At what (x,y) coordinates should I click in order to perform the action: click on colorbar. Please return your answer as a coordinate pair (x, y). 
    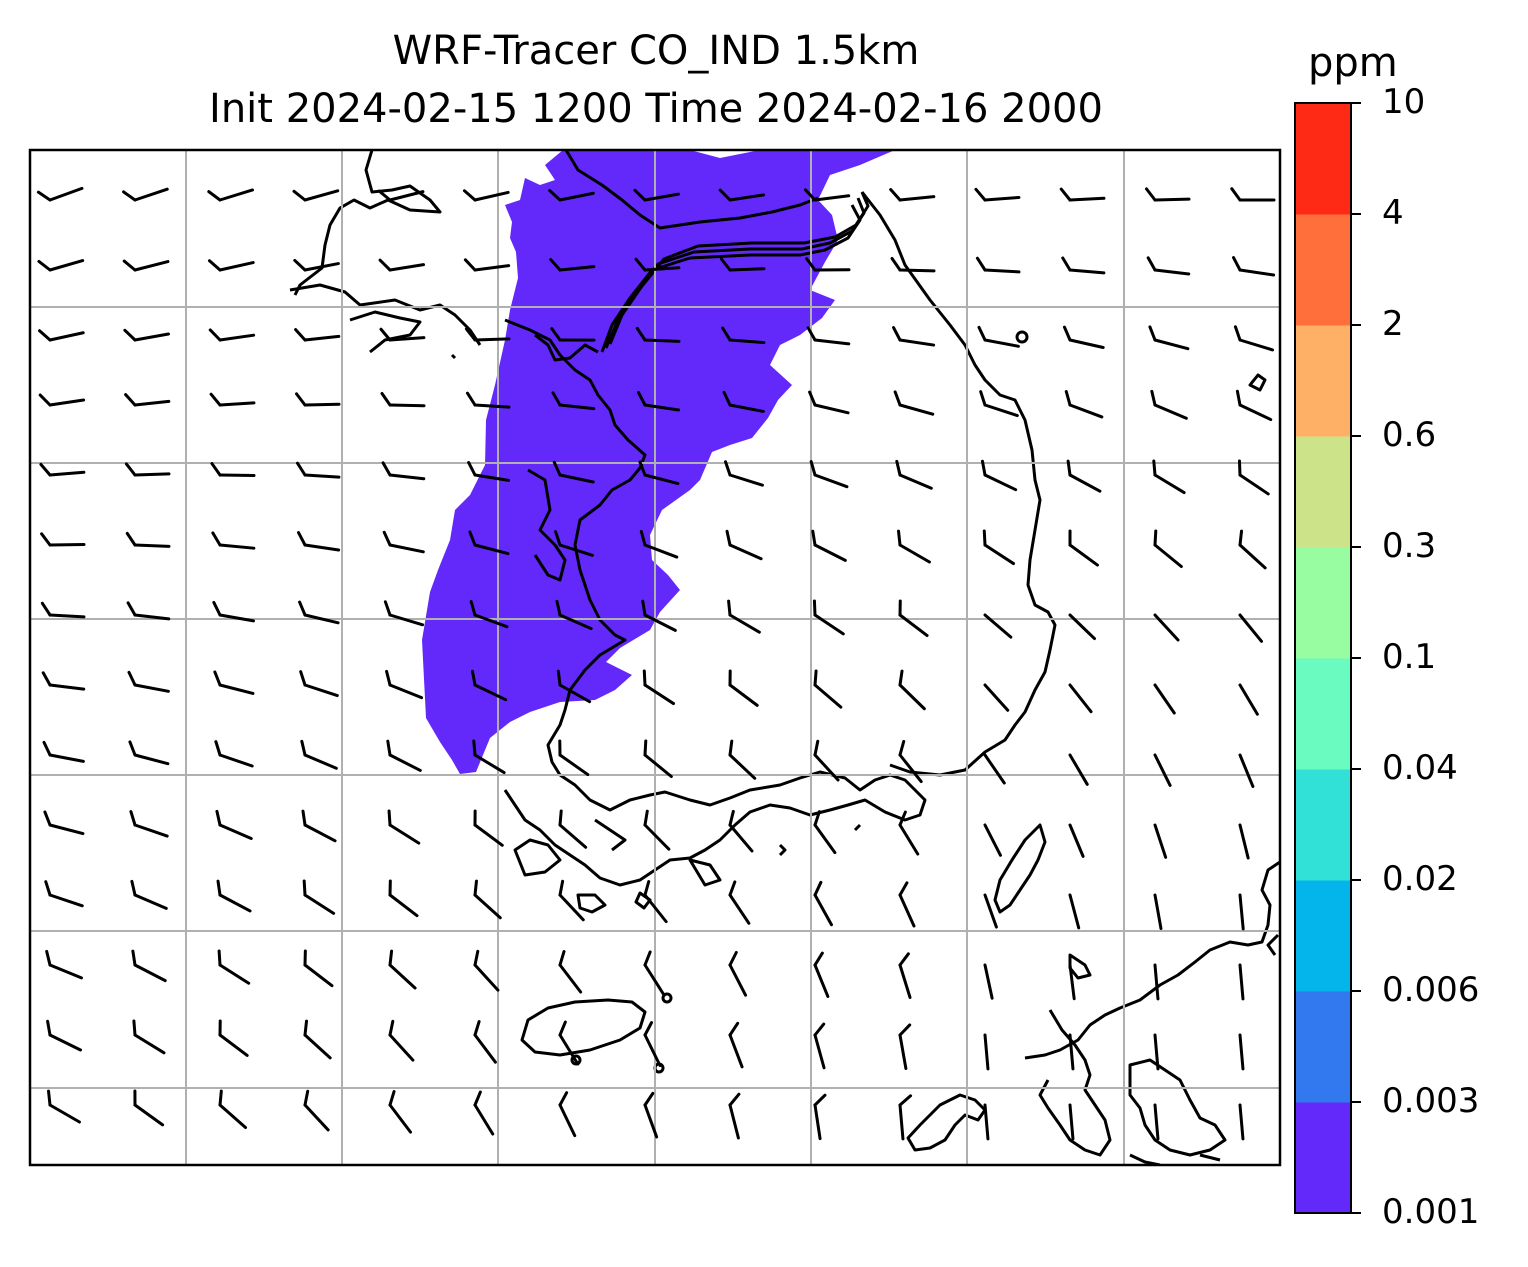
    Looking at the image, I should click on (1327, 658).